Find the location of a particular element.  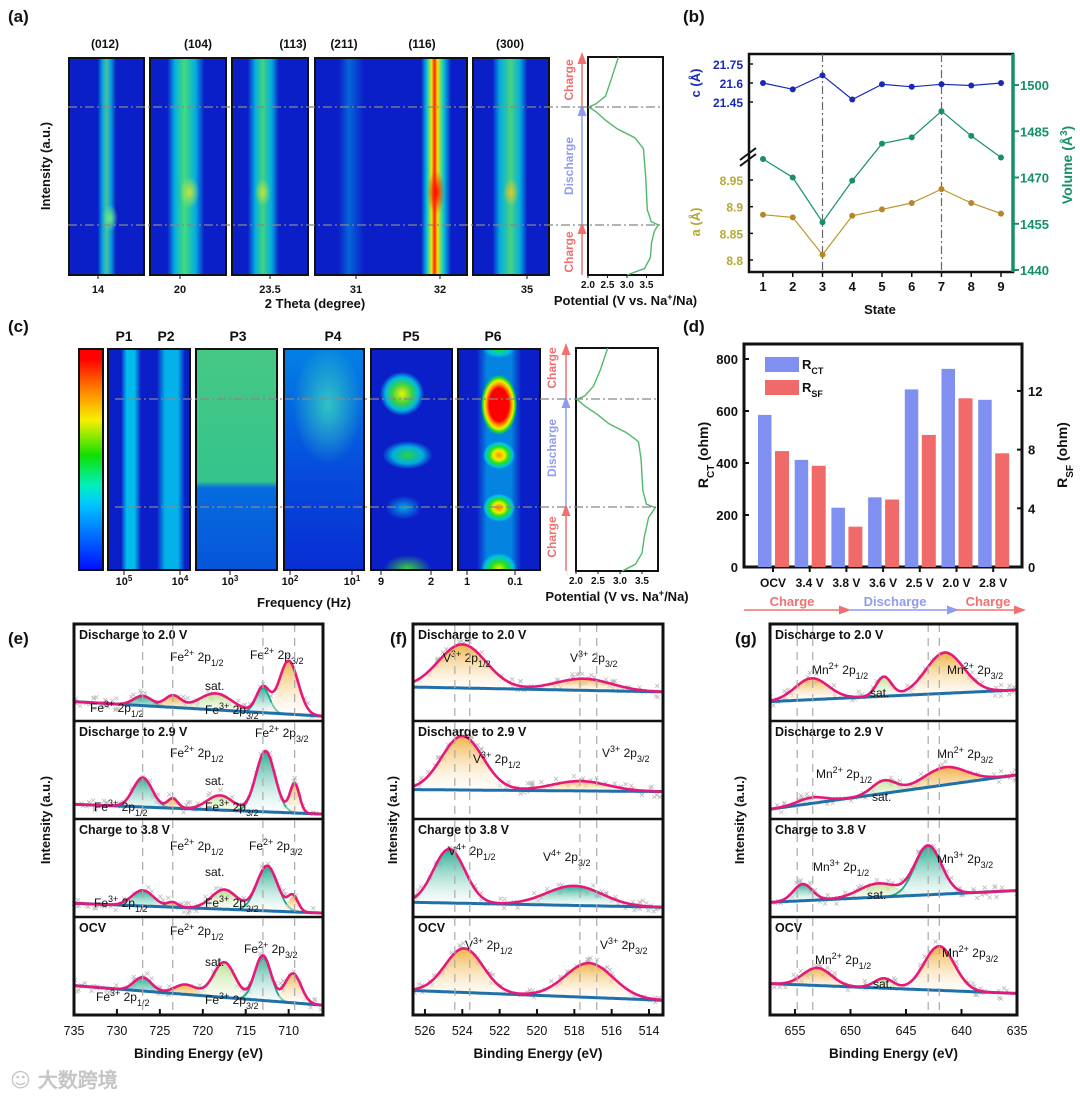

frequency-tick-label: 104 is located at coordinates (180, 581).